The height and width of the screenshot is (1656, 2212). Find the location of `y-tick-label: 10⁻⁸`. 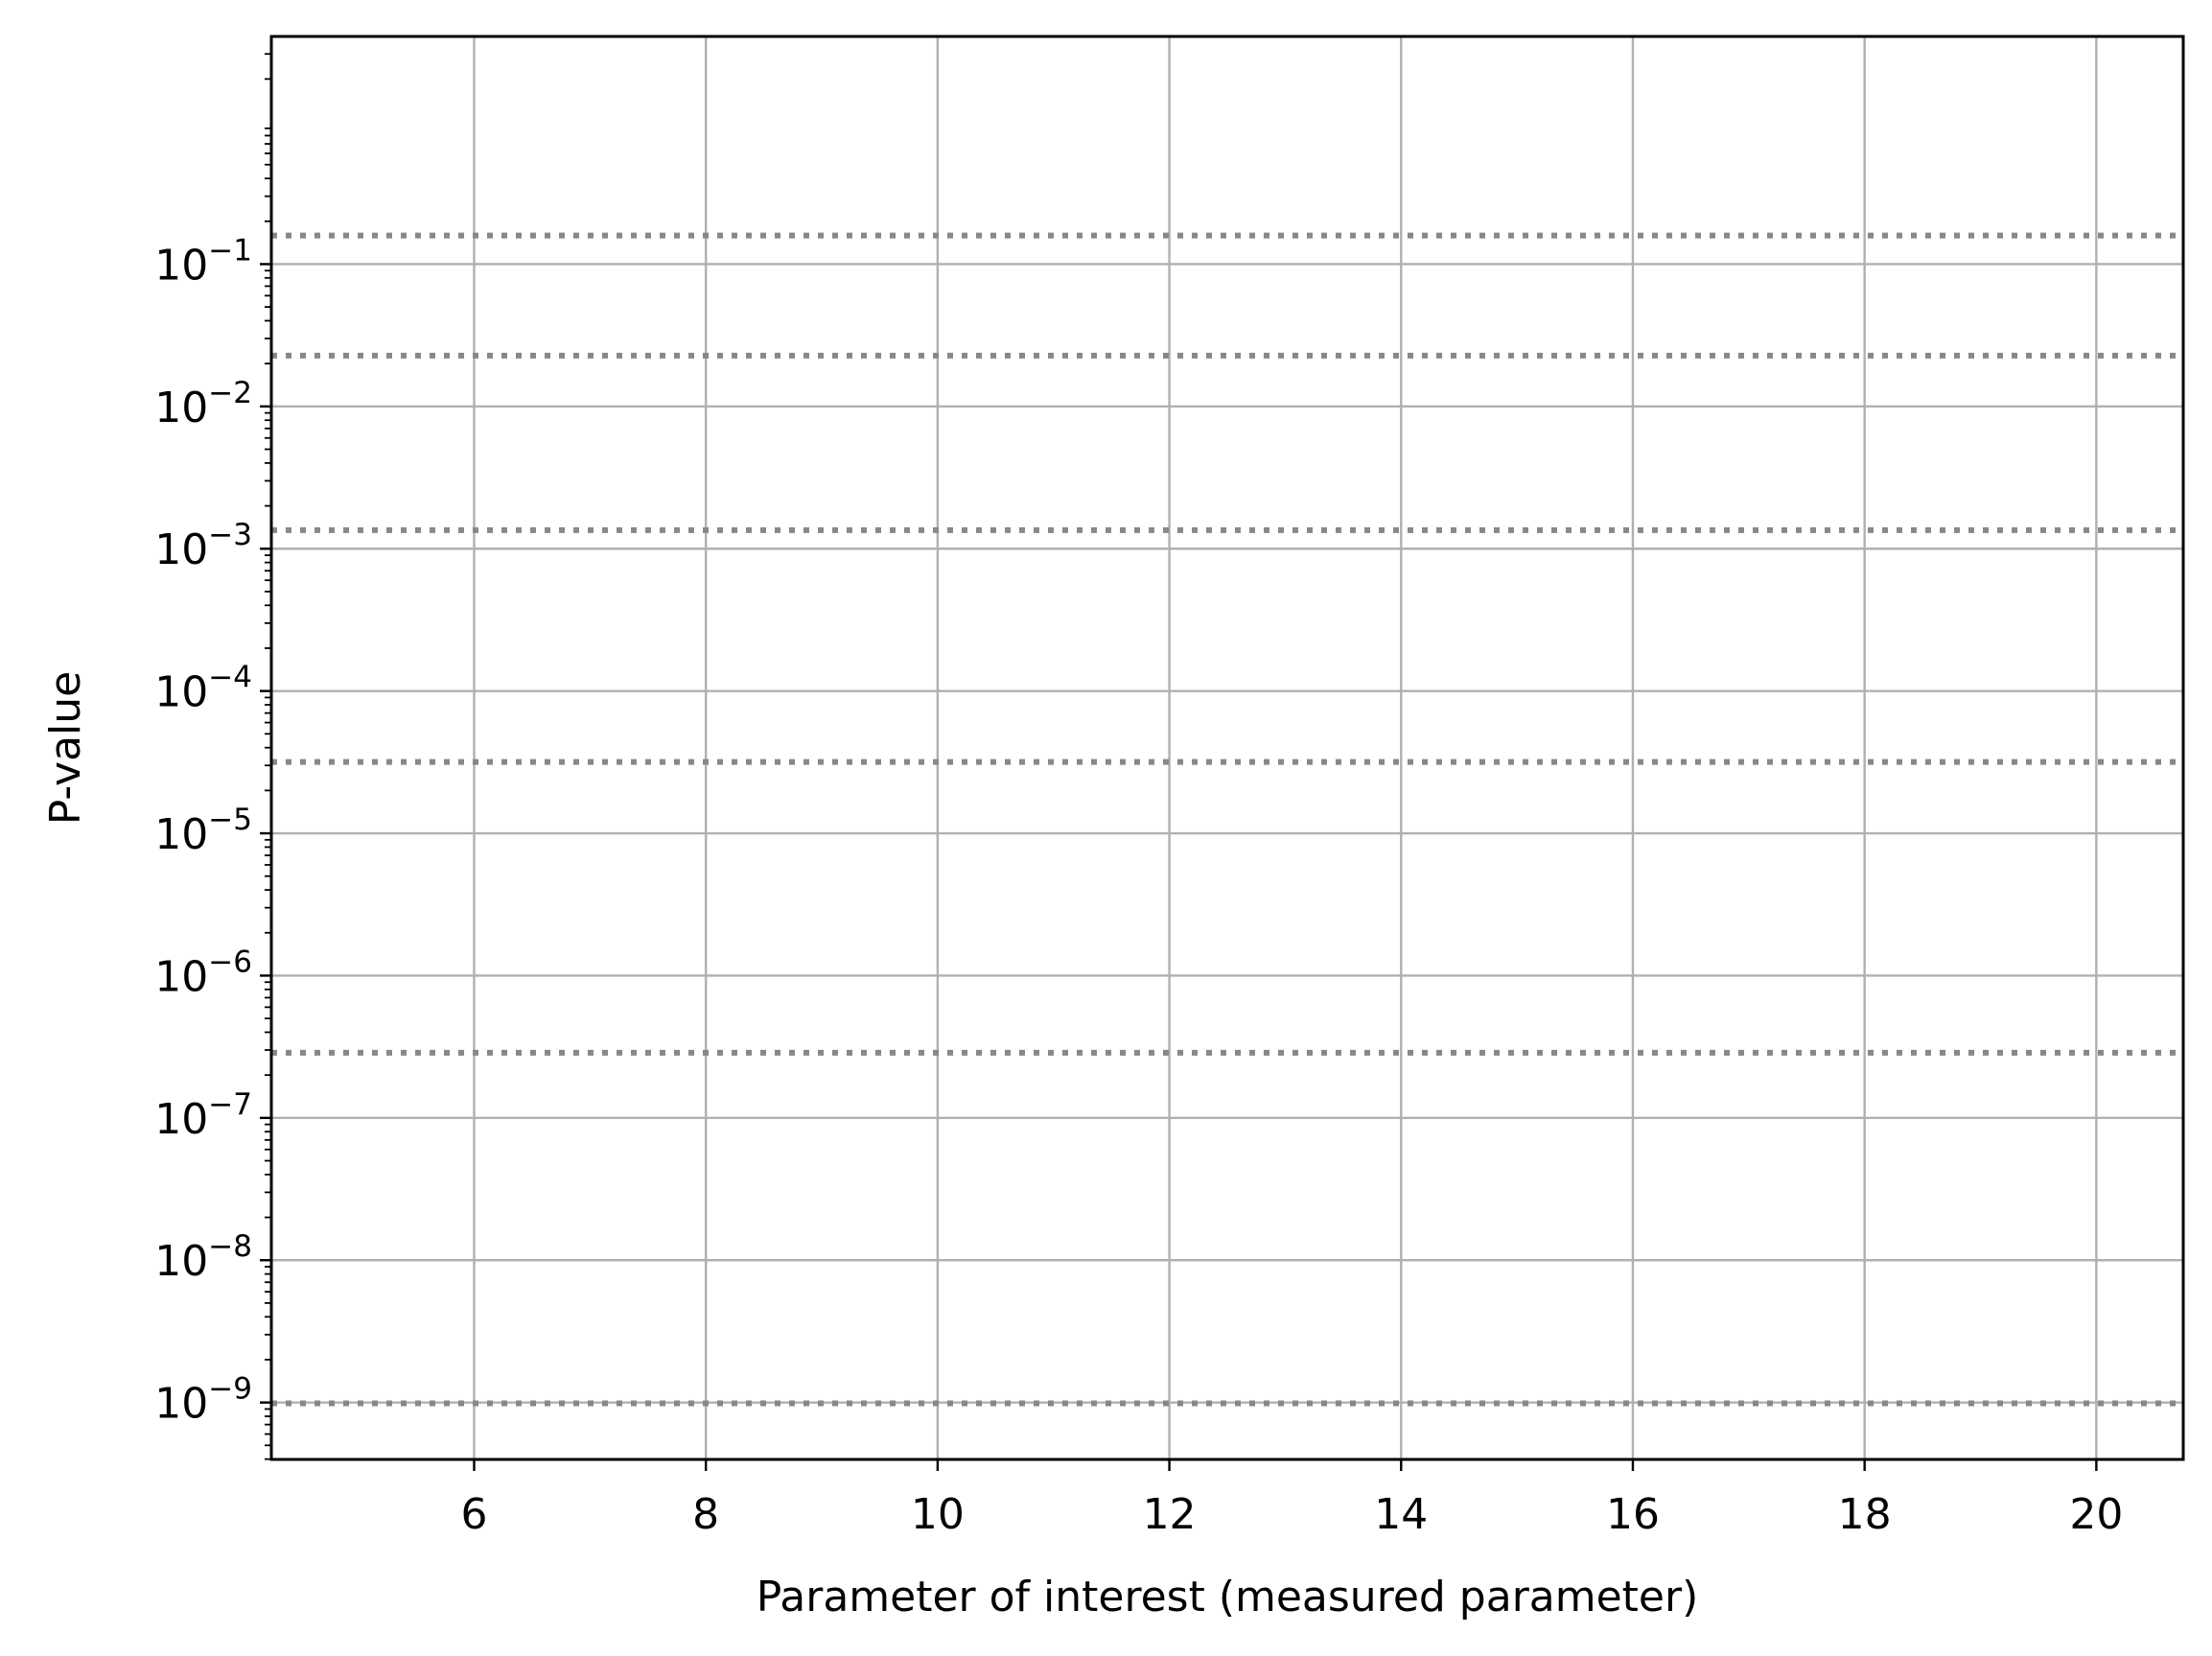

y-tick-label: 10⁻⁸ is located at coordinates (203, 1258).